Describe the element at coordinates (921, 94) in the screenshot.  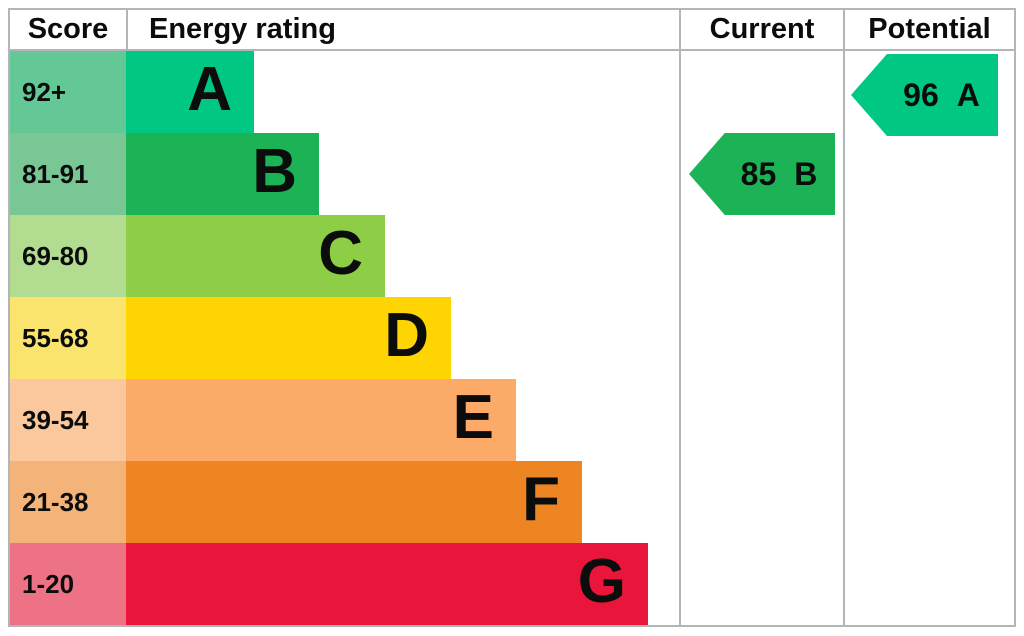
I see `potential-score-value: 96` at that location.